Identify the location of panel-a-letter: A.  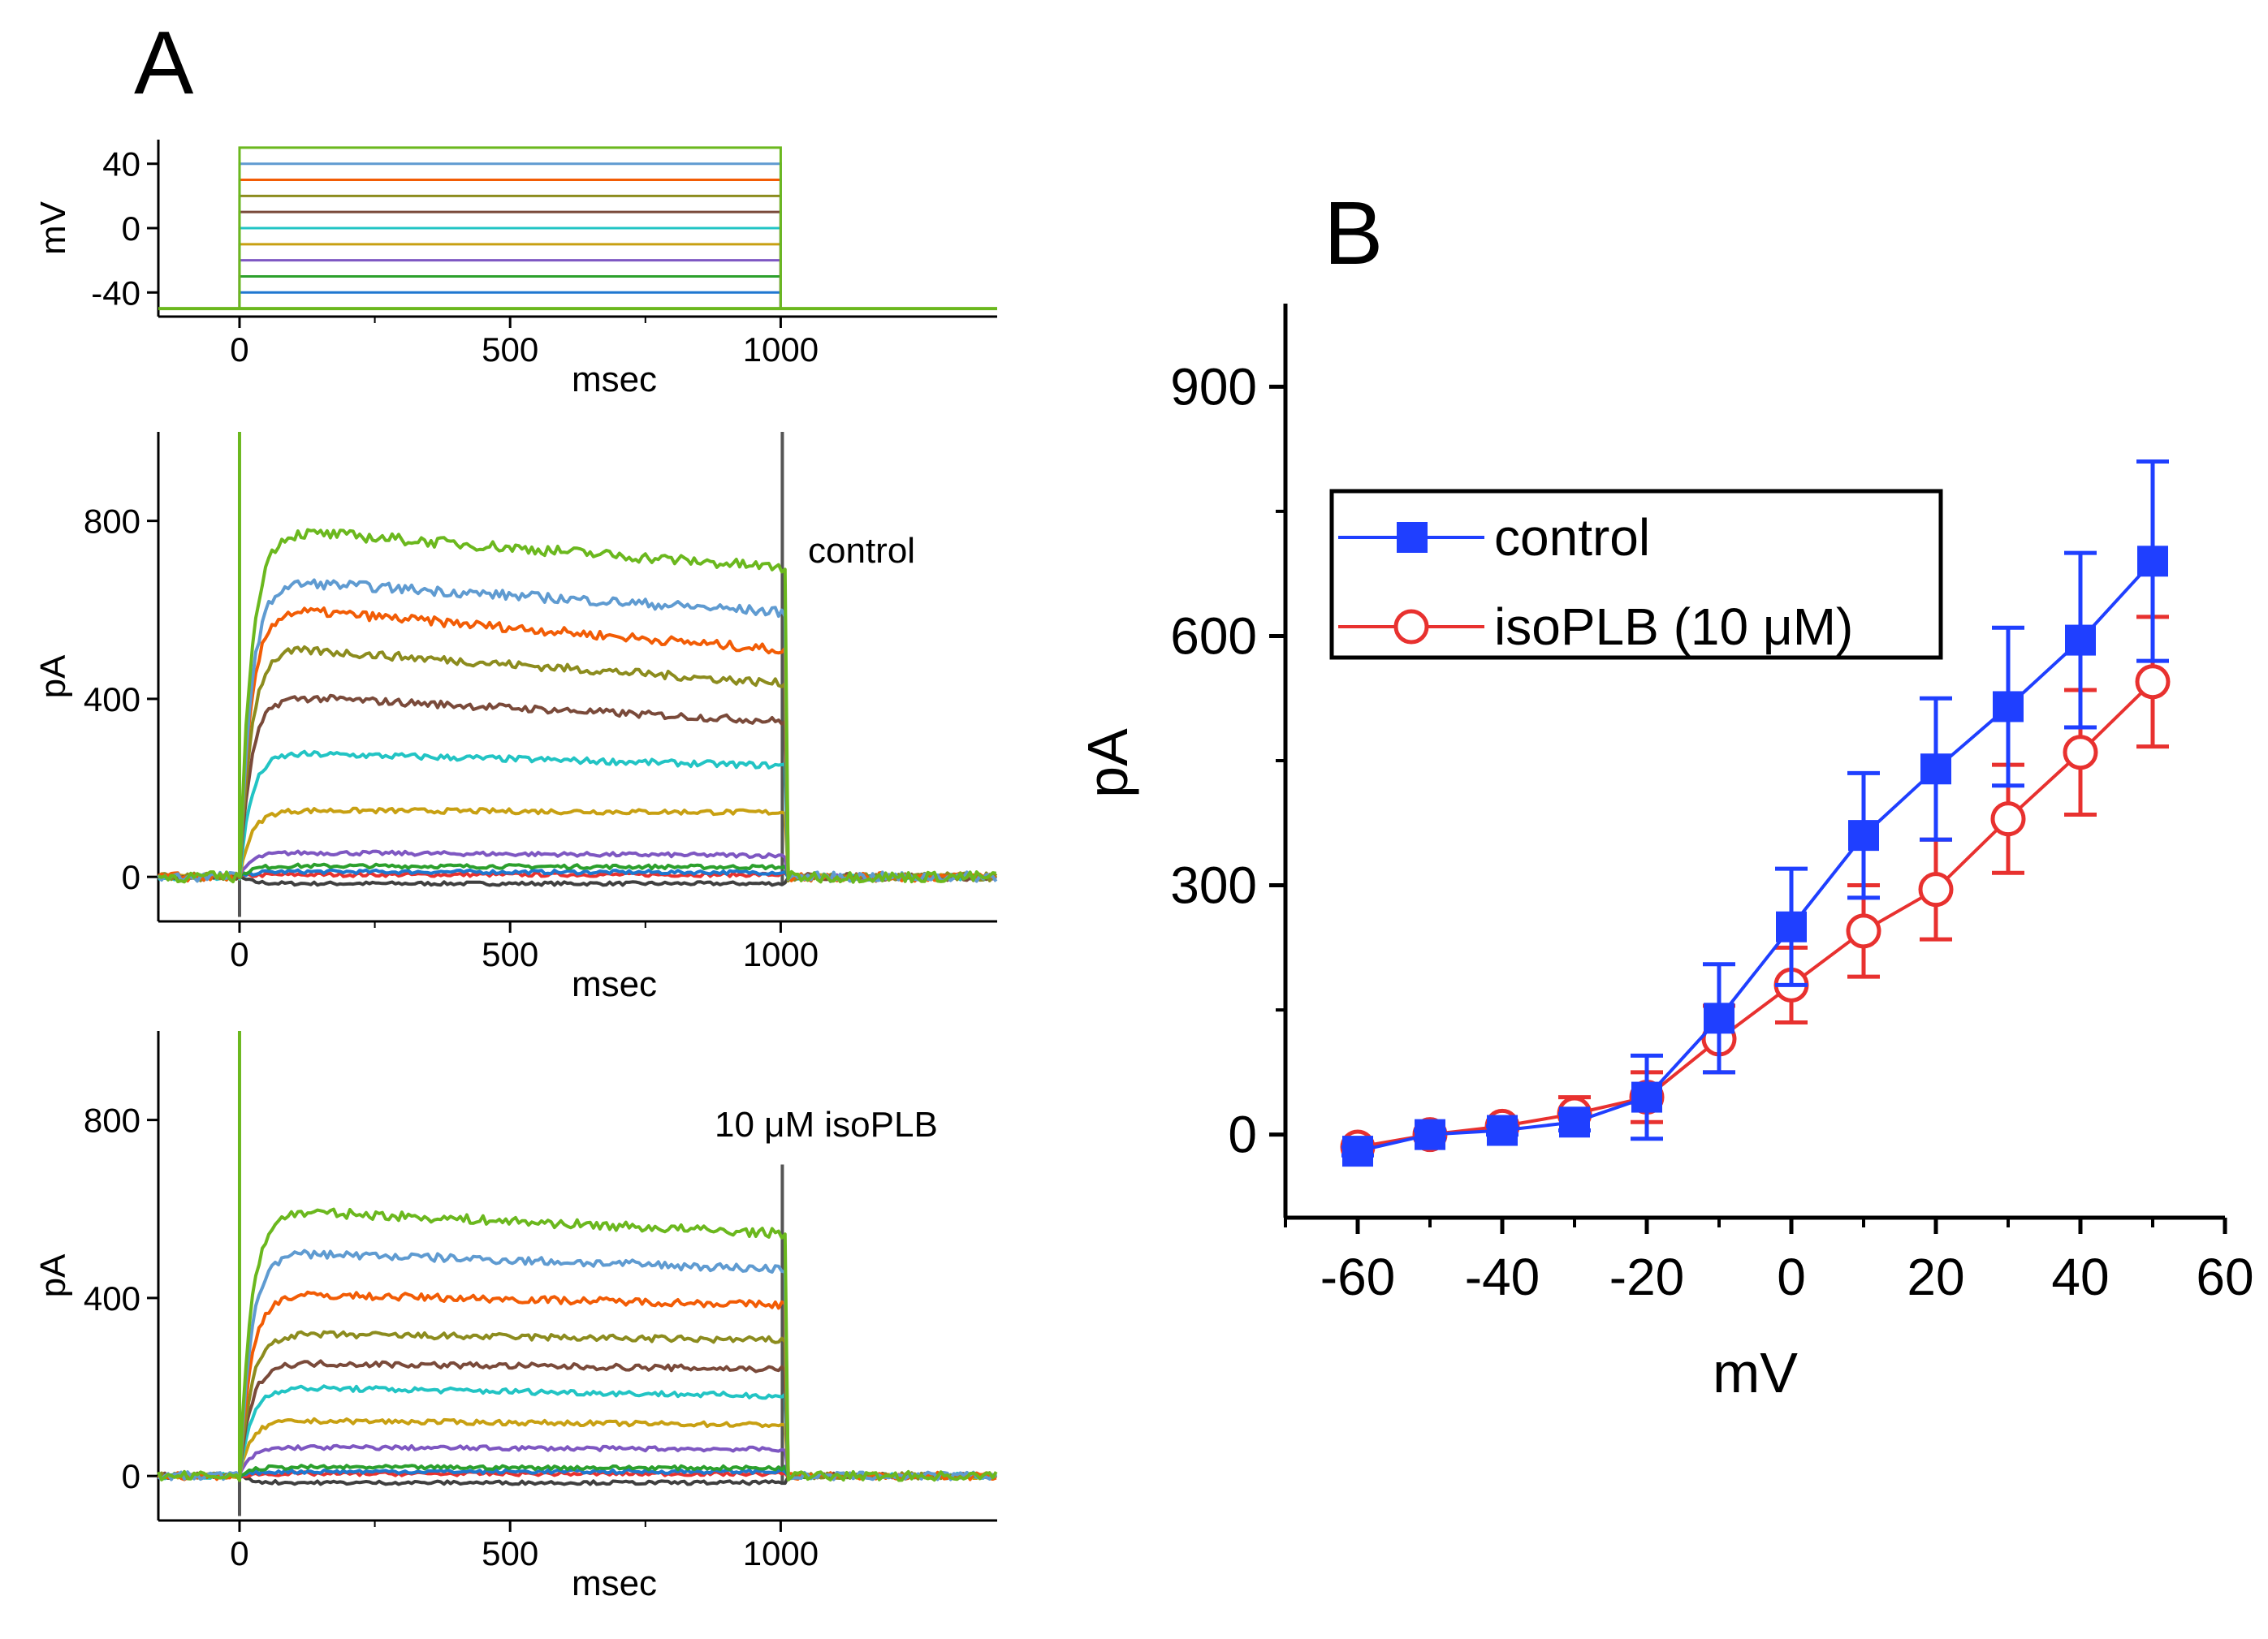
(164, 63).